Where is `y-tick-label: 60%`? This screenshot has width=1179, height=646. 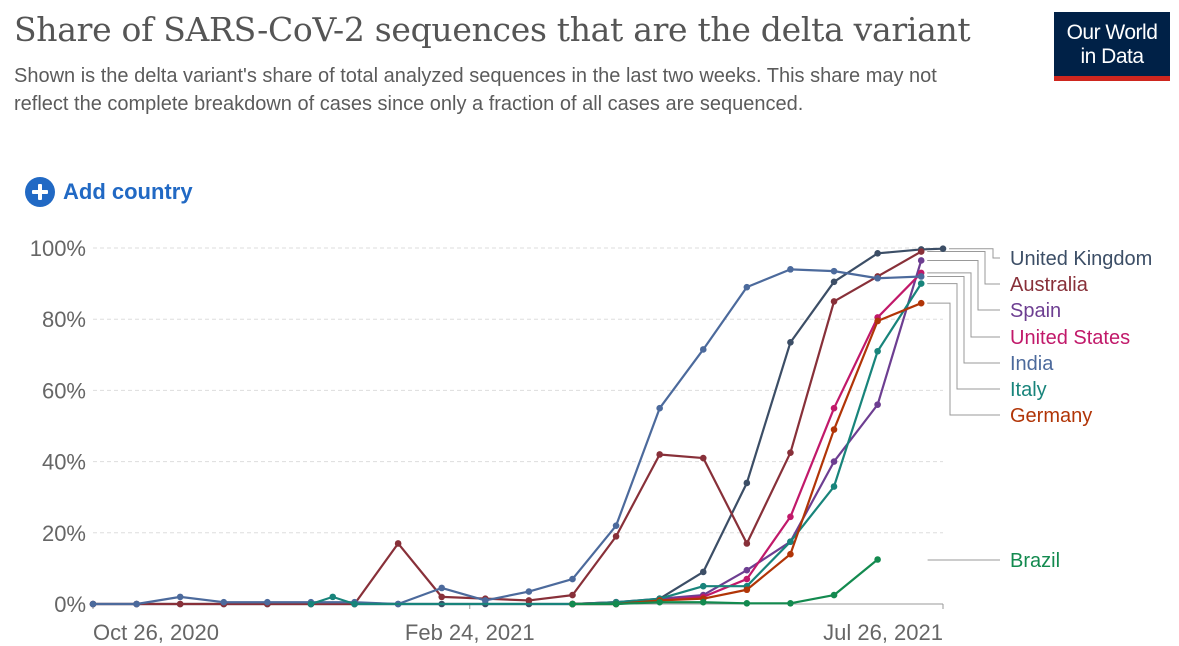
y-tick-label: 60% is located at coordinates (64, 390).